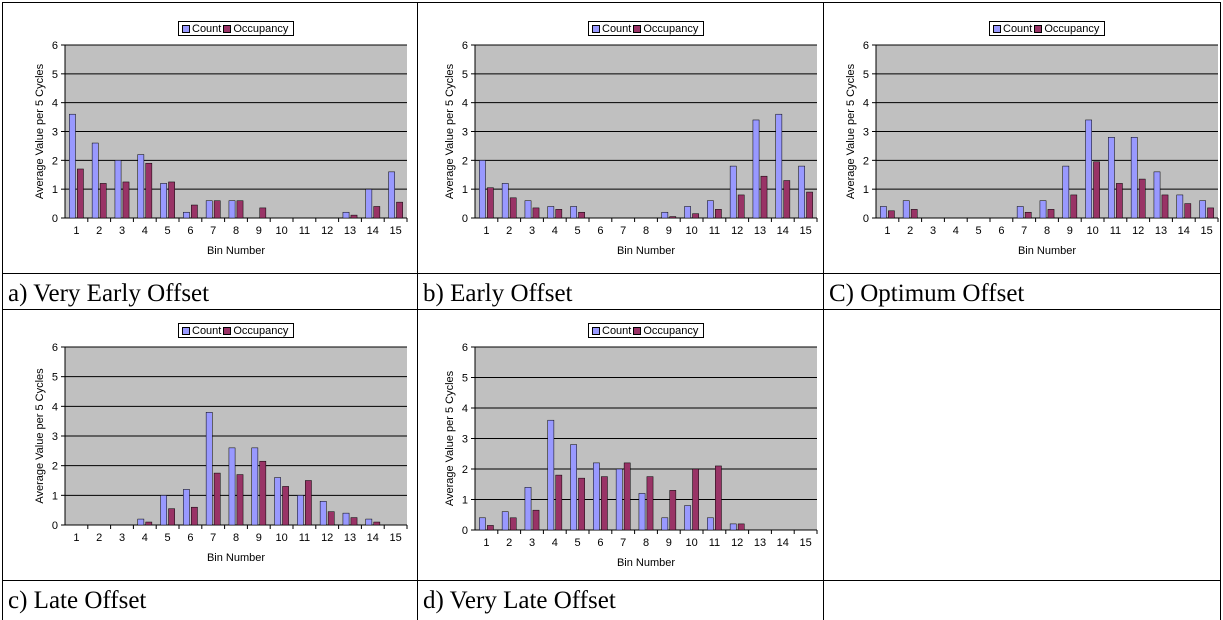 Image resolution: width=1223 pixels, height=620 pixels. What do you see at coordinates (519, 600) in the screenshot?
I see `caption-e: d) Very Late Offset` at bounding box center [519, 600].